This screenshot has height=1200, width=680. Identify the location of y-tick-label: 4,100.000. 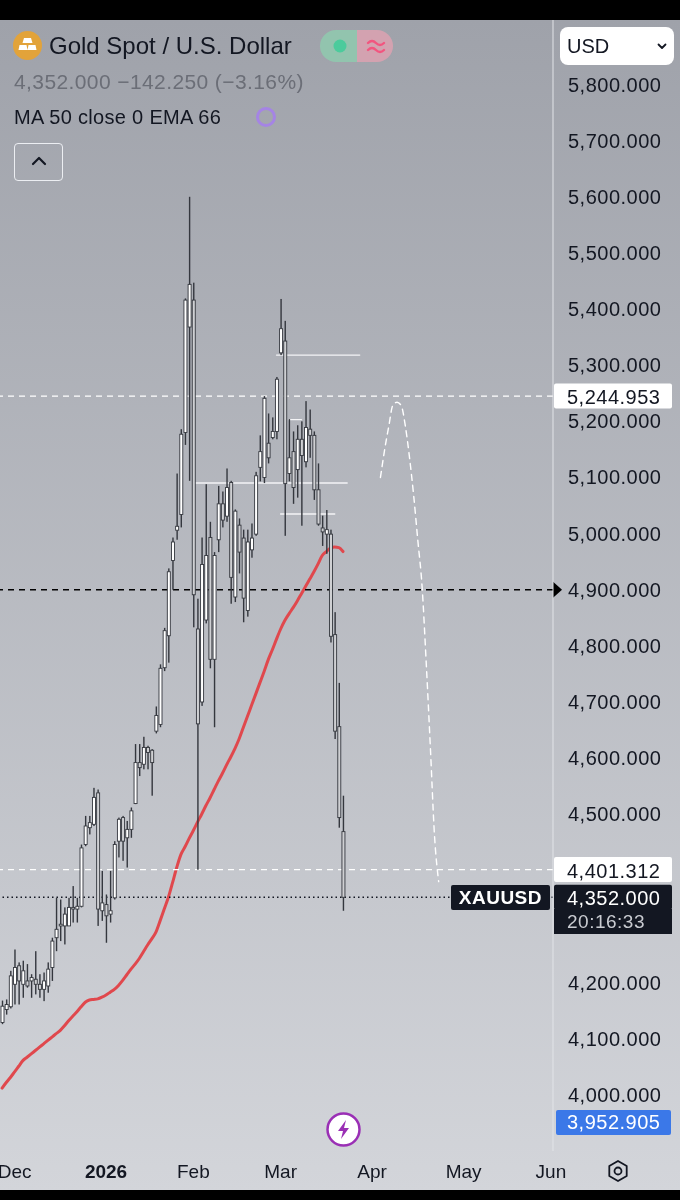
(615, 1038).